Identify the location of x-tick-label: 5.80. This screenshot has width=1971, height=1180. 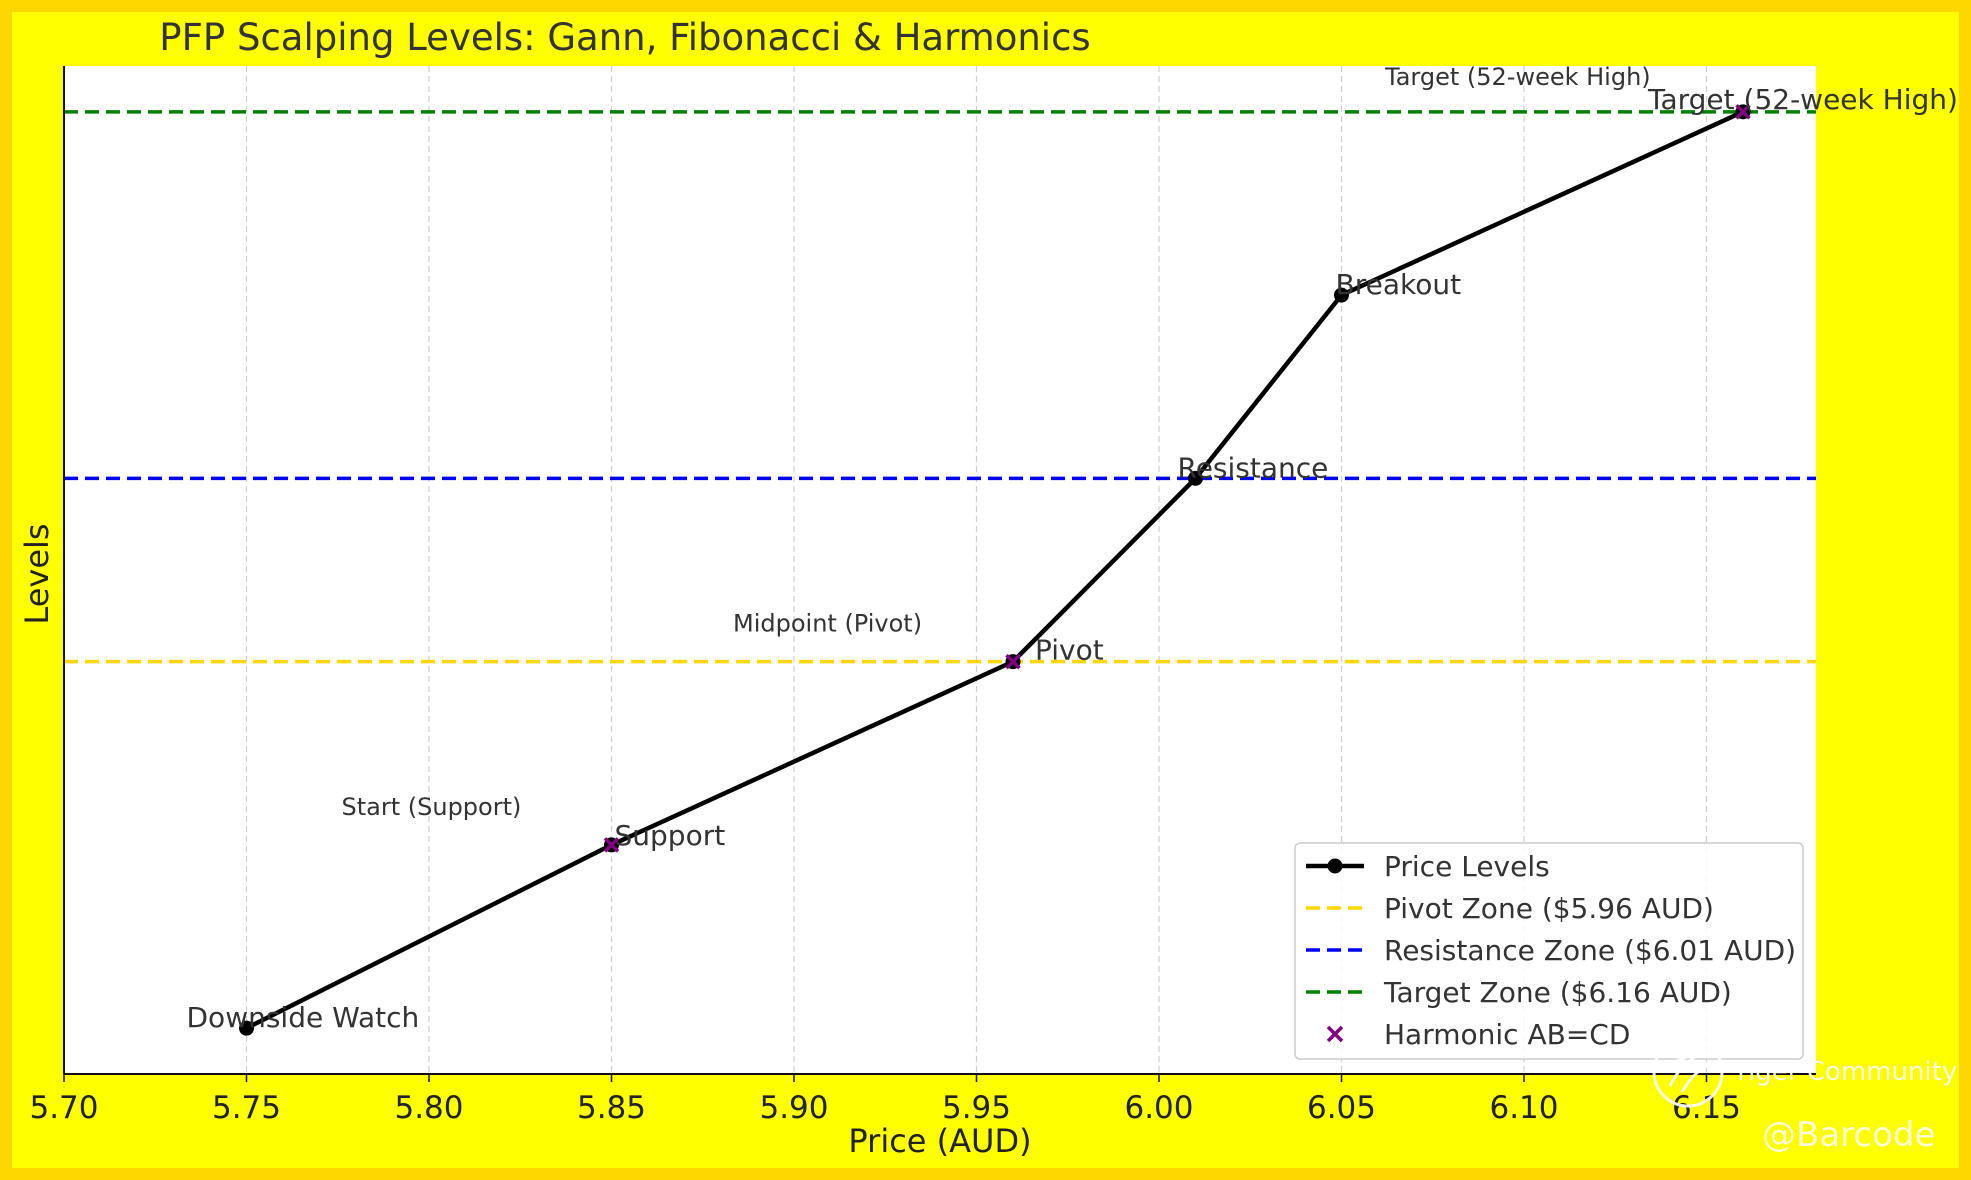
(428, 1108).